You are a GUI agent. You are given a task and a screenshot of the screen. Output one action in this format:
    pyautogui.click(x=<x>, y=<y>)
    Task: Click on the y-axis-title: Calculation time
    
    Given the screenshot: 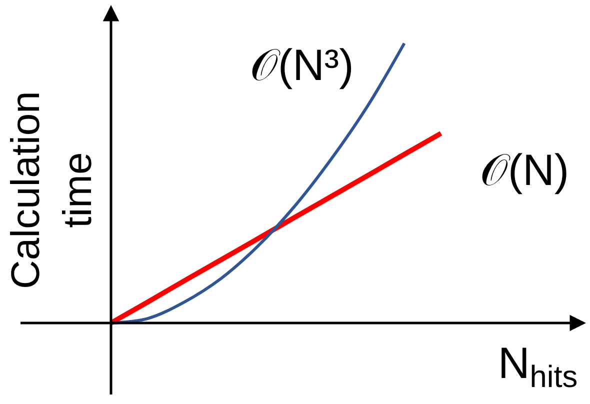 What is the action you would take?
    pyautogui.click(x=52, y=190)
    